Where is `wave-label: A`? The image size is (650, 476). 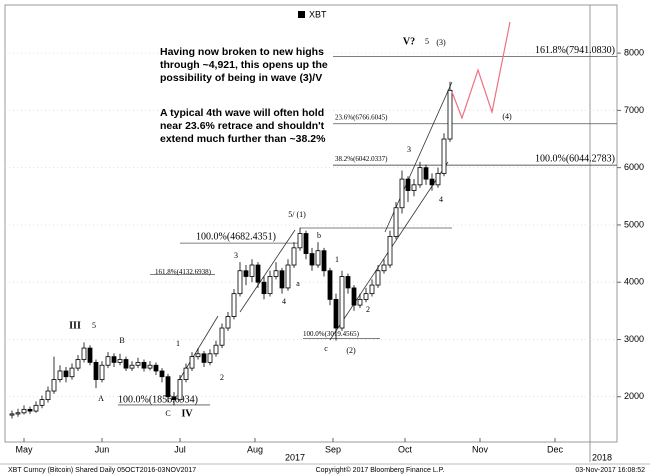 wave-label: A is located at coordinates (101, 398).